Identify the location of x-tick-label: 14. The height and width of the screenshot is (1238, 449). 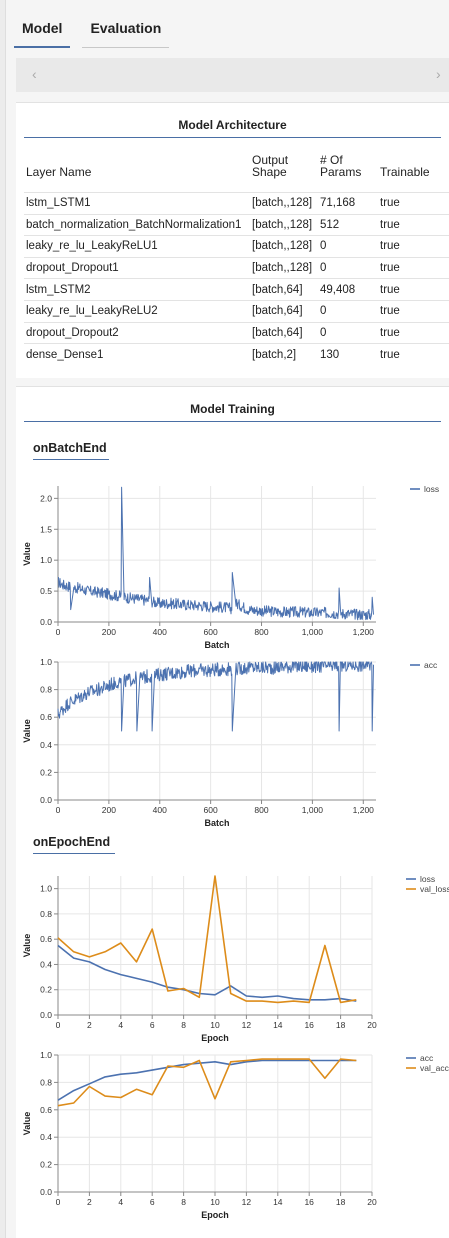
(278, 1202).